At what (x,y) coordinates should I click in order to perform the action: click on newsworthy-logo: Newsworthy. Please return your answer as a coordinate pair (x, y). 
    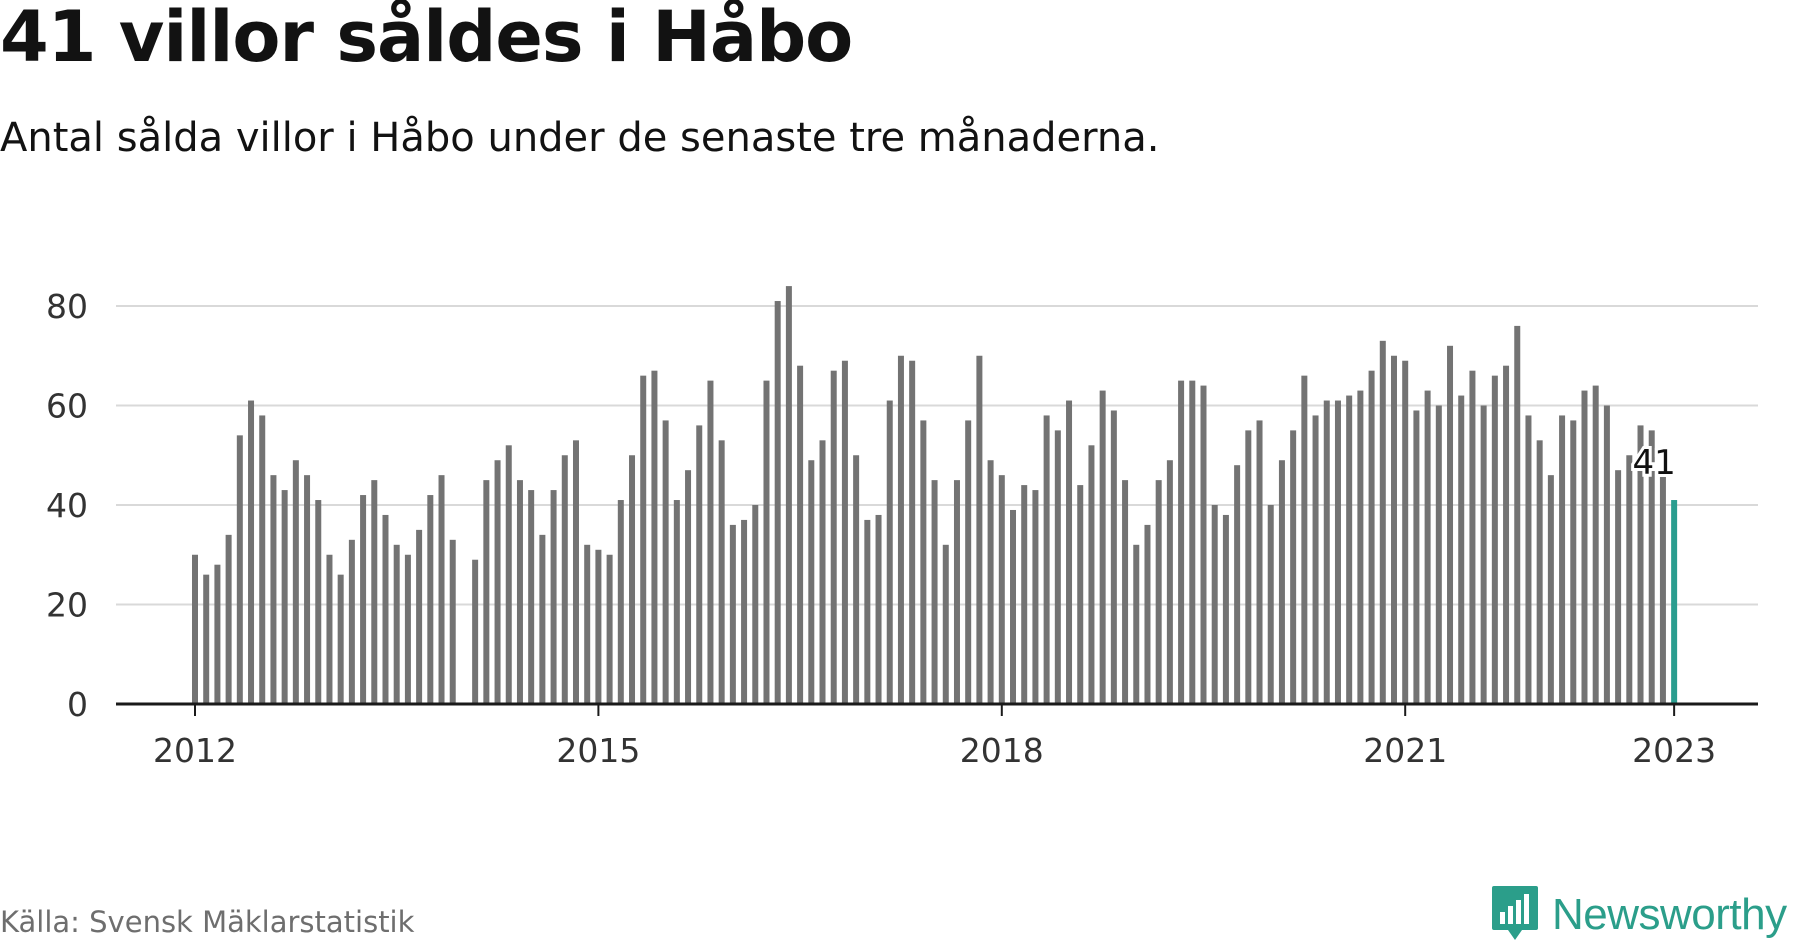
    Looking at the image, I should click on (1638, 915).